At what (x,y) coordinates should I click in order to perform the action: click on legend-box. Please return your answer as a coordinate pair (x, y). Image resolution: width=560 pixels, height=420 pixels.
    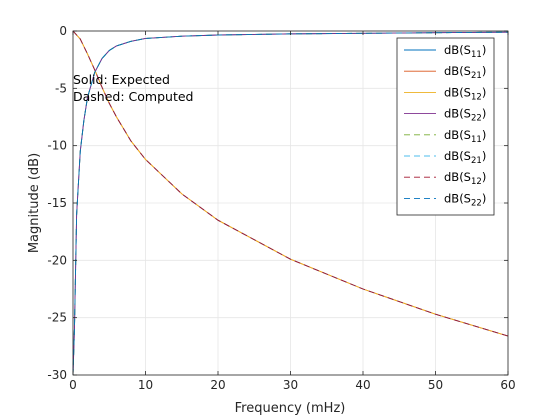
    Looking at the image, I should click on (445, 126).